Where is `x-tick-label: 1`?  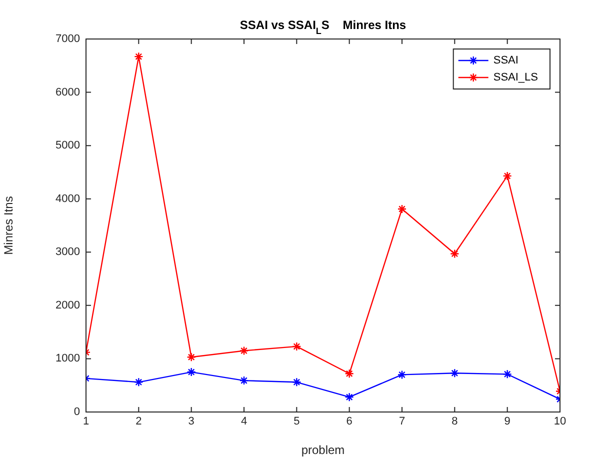
x-tick-label: 1 is located at coordinates (86, 422).